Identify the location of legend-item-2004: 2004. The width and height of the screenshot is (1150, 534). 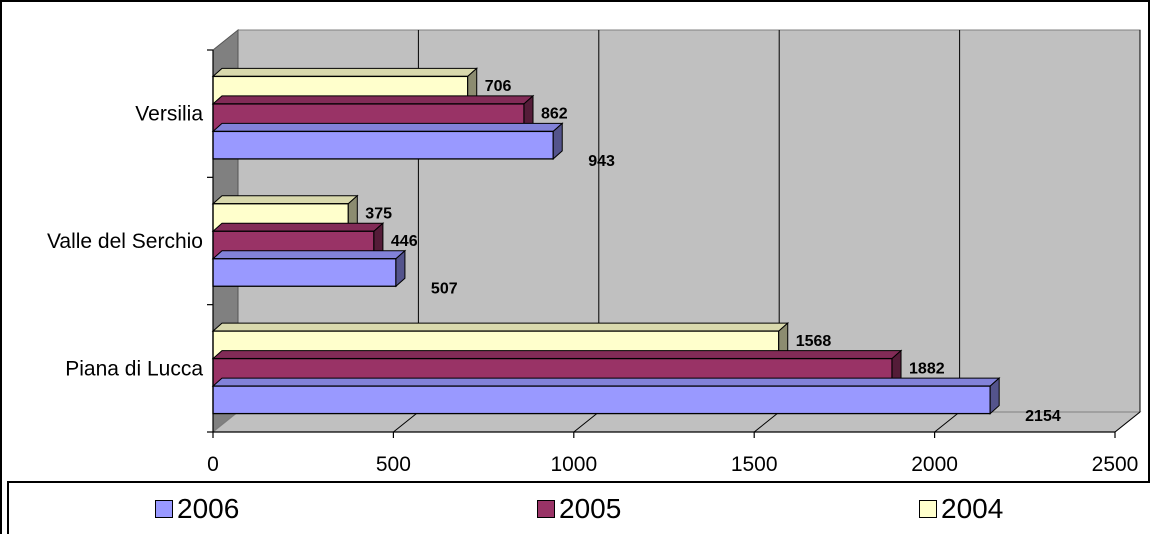
(961, 509).